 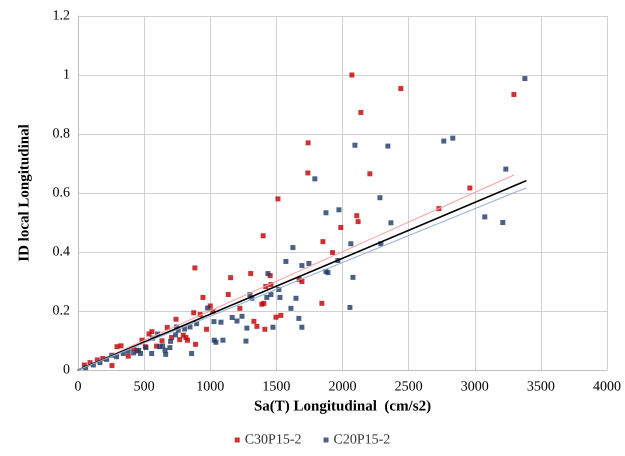 I want to click on y-tick-label: 0.4, so click(x=61, y=252).